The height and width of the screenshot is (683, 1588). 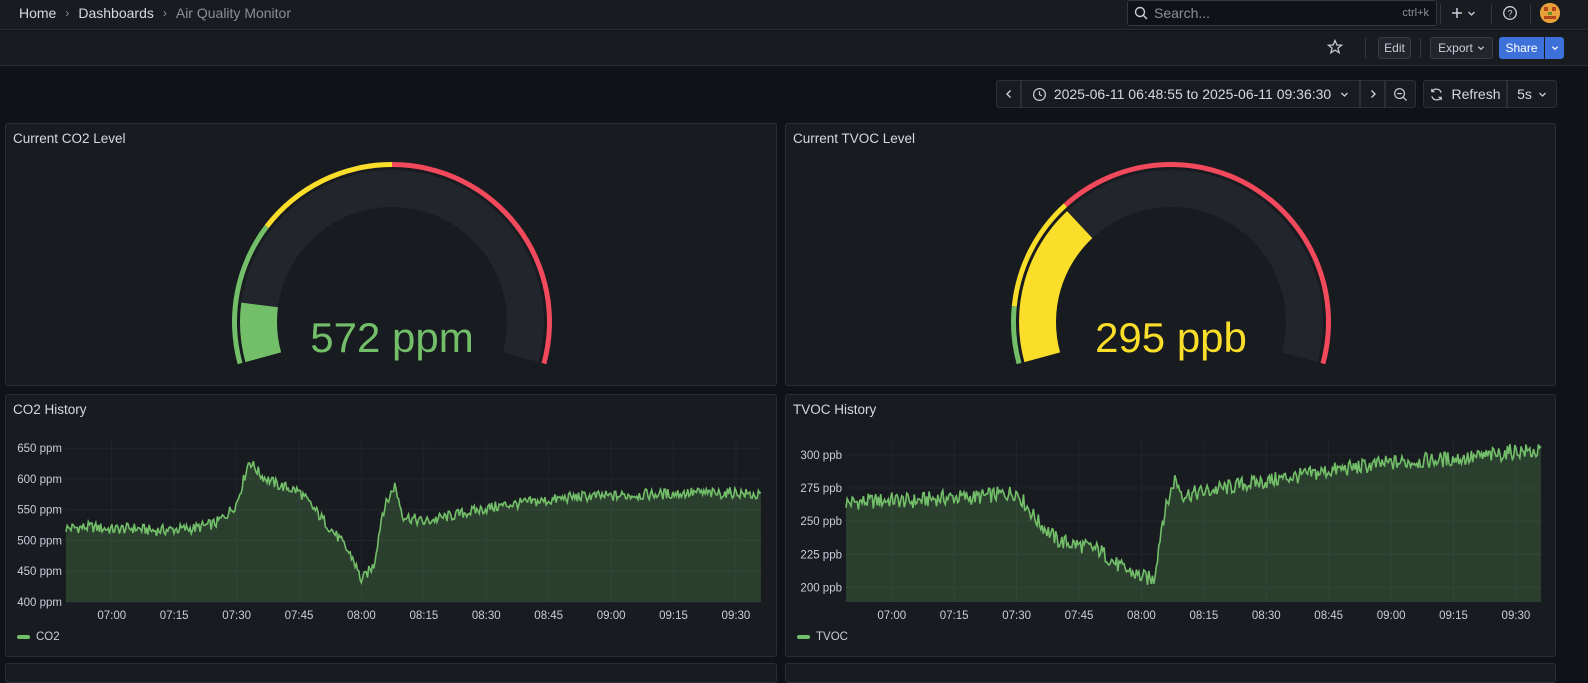 I want to click on breadcrumb: Home › Dashboards › Air Quality Monitor, so click(x=155, y=13).